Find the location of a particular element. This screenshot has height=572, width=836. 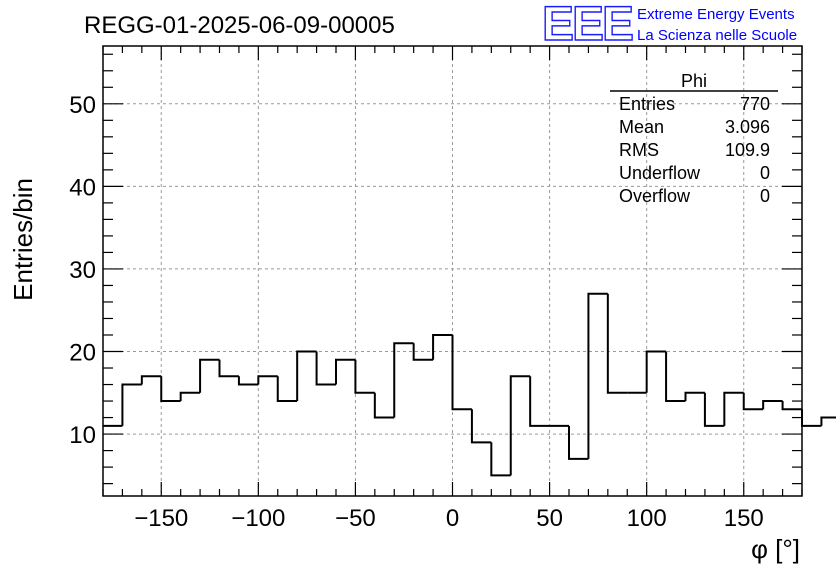

x-axis-label: φ [°] is located at coordinates (775, 549).